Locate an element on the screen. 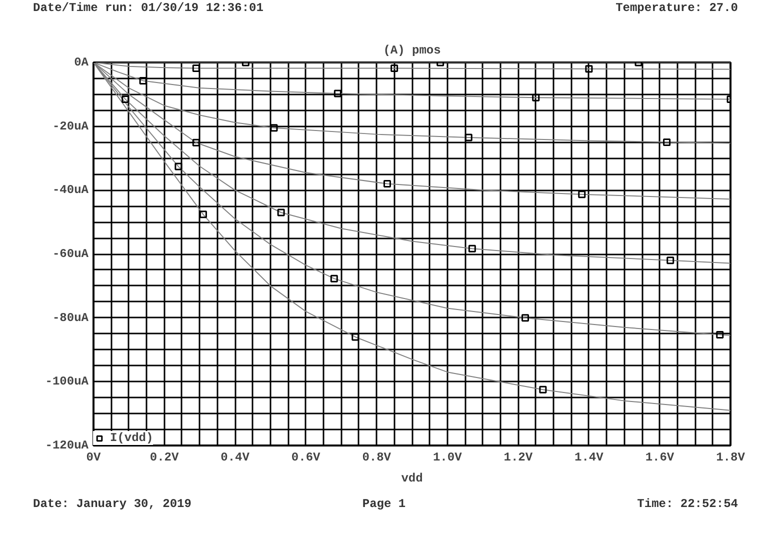 Image resolution: width=768 pixels, height=543 pixels. text: Date: January 30, 2019 is located at coordinates (112, 504).